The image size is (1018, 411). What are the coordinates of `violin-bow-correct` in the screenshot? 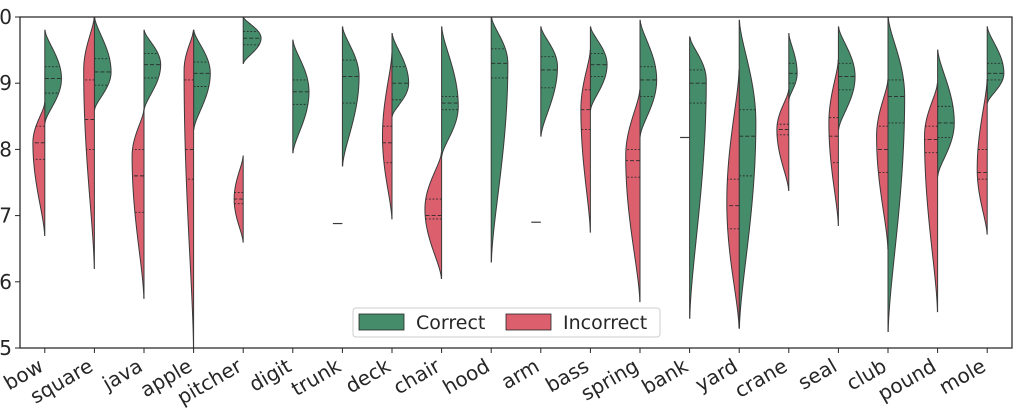 It's located at (53, 76).